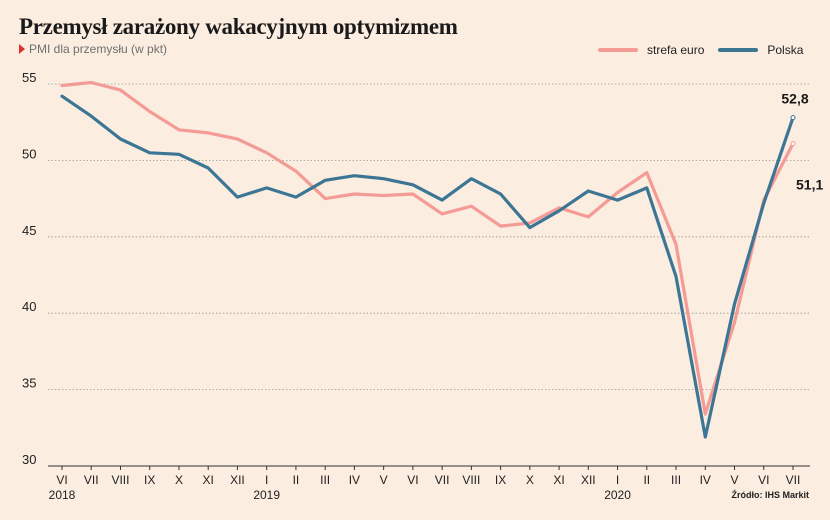 The height and width of the screenshot is (520, 830). Describe the element at coordinates (29, 77) in the screenshot. I see `y-tick-label: 55` at that location.